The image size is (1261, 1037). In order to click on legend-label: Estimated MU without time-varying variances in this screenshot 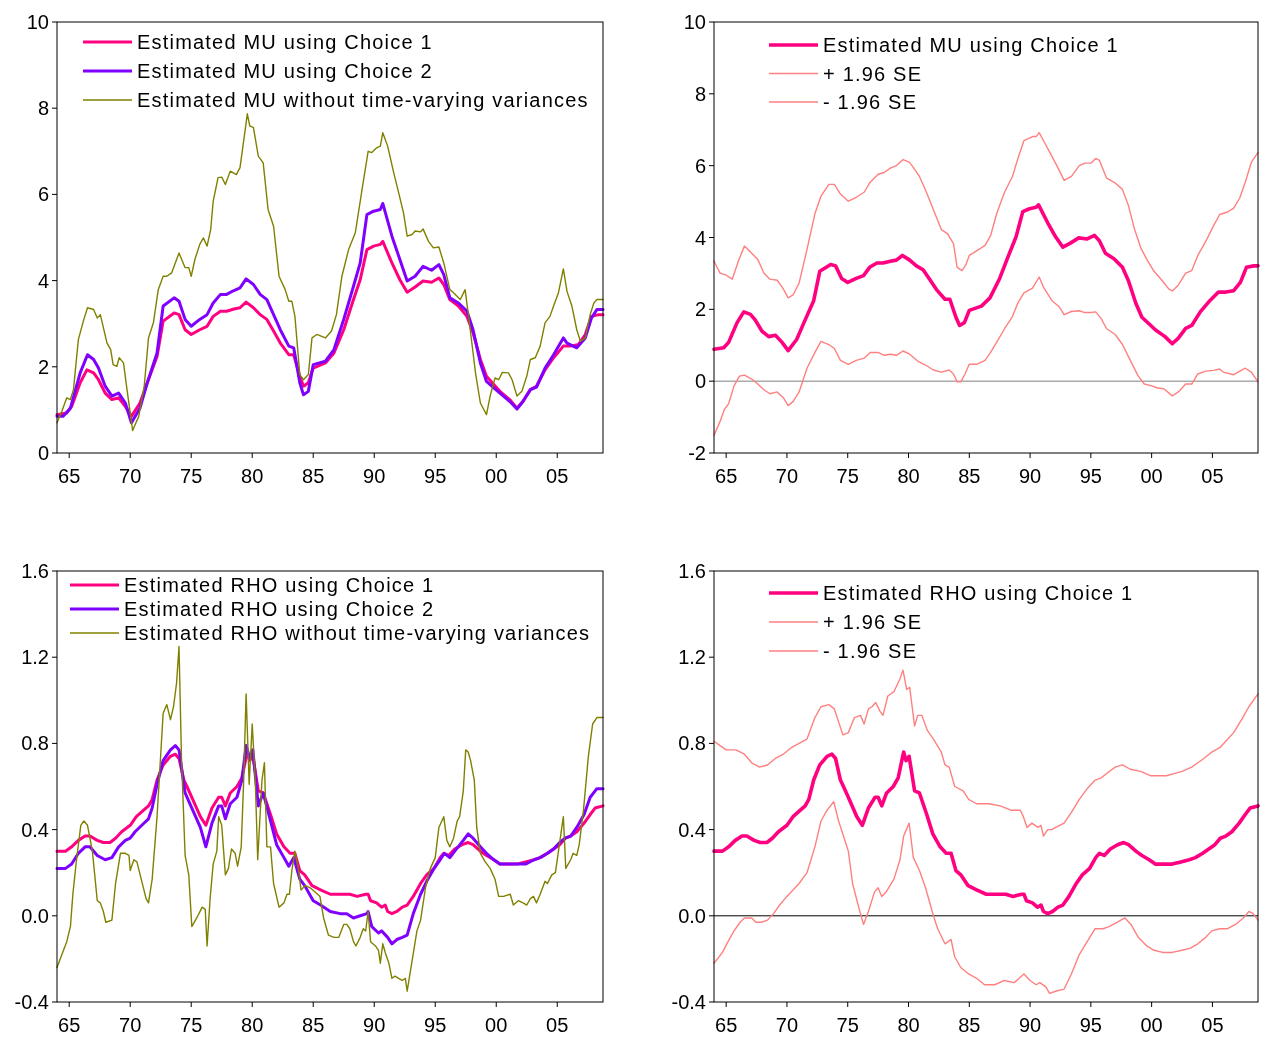, I will do `click(363, 100)`.